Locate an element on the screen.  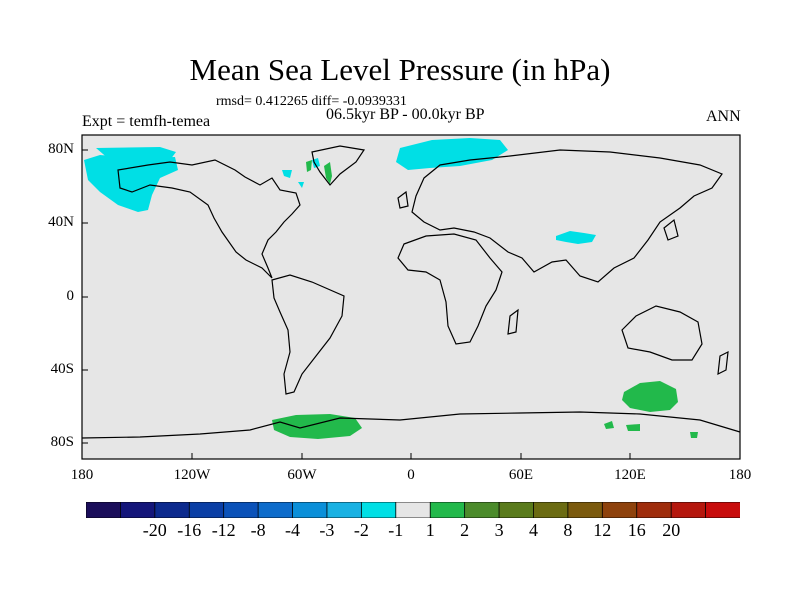
colorbar-label: 1 is located at coordinates (430, 530).